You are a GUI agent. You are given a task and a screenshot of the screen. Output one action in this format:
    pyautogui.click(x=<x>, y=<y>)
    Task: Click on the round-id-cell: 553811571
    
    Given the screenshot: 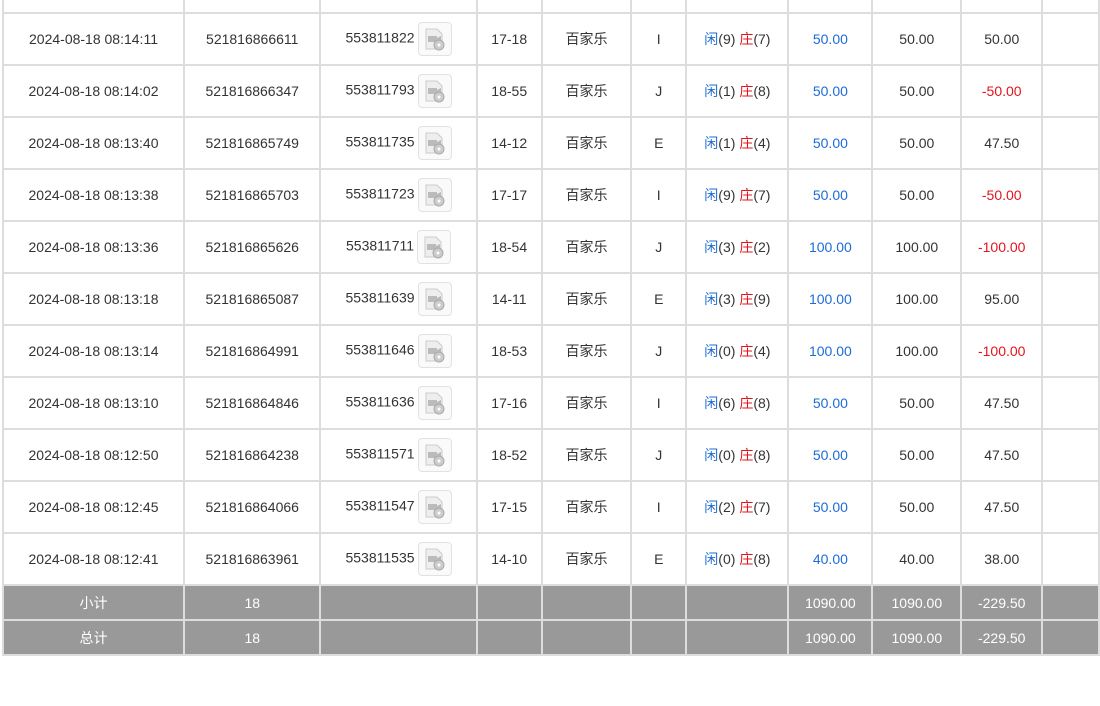 What is the action you would take?
    pyautogui.click(x=398, y=455)
    